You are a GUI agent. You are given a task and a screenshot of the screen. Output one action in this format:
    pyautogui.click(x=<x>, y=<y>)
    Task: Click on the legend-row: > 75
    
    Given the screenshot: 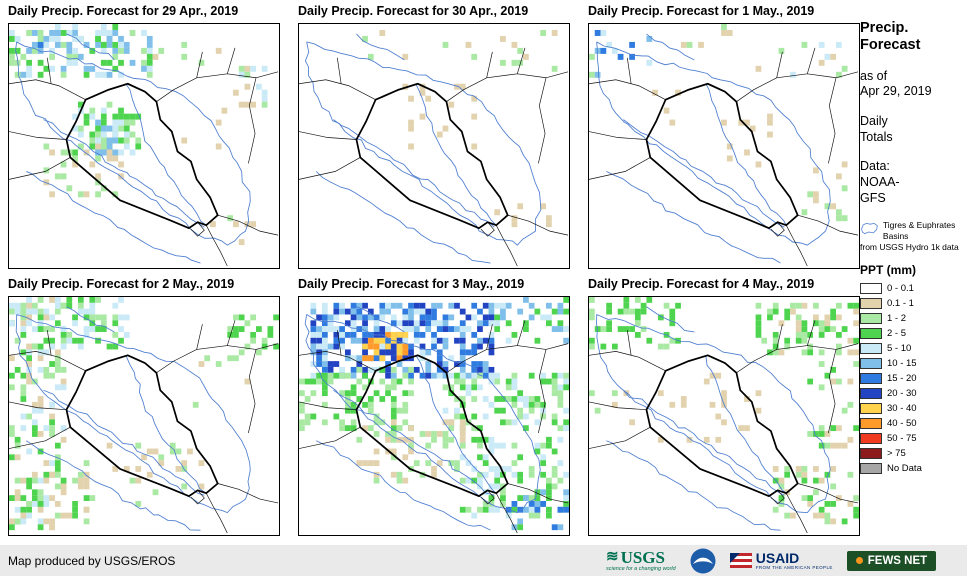 What is the action you would take?
    pyautogui.click(x=911, y=453)
    